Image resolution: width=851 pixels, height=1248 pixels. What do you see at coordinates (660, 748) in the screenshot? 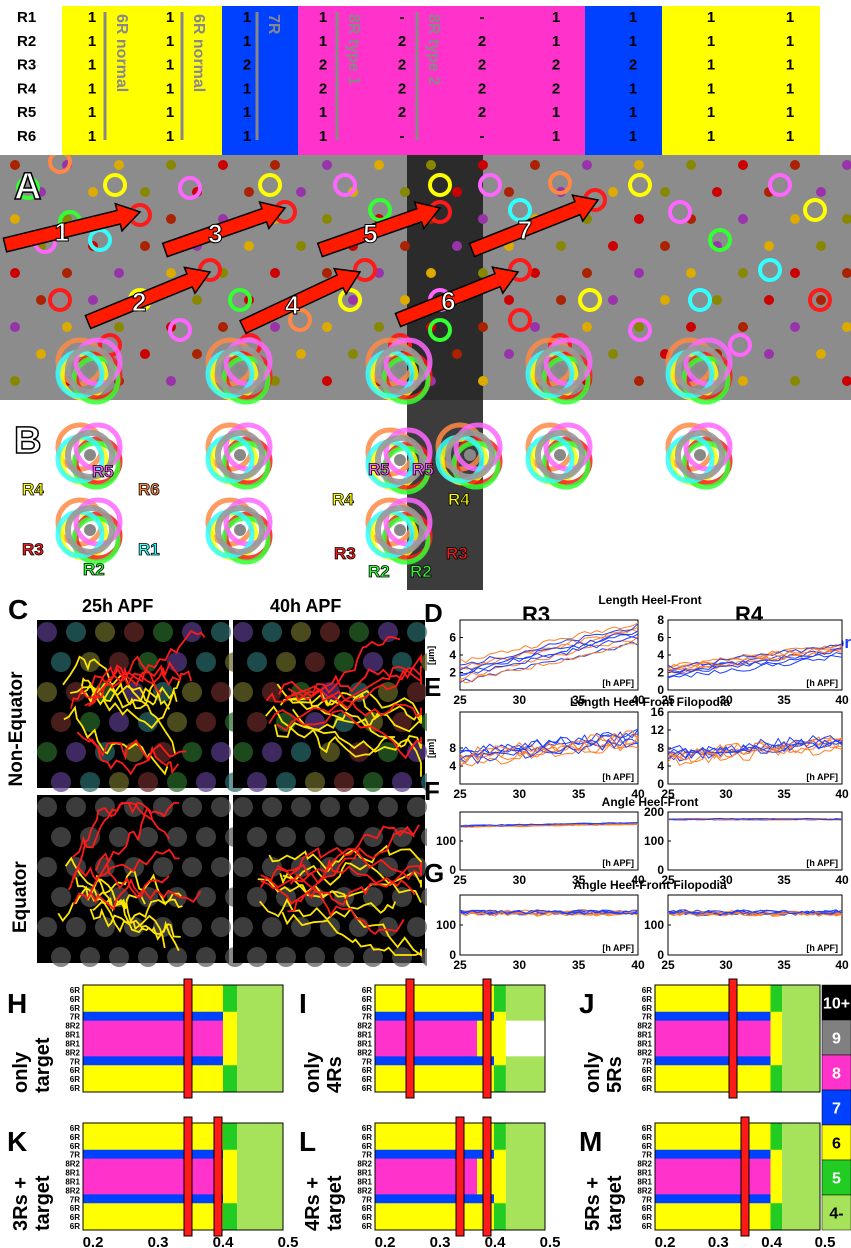
I see `y-tick-label: 8` at bounding box center [660, 748].